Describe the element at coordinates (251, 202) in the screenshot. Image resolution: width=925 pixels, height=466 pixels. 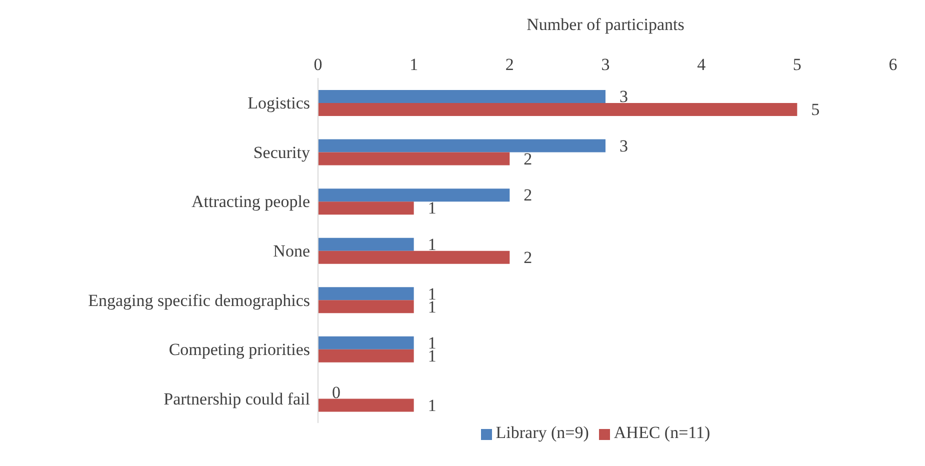
I see `y-tick-label: Attracting people` at that location.